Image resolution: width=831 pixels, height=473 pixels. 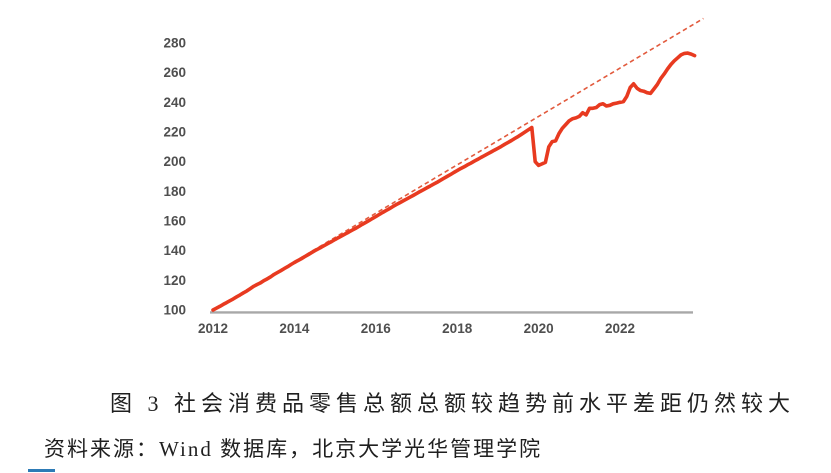 I want to click on y-tick-label: 200, so click(x=174, y=161).